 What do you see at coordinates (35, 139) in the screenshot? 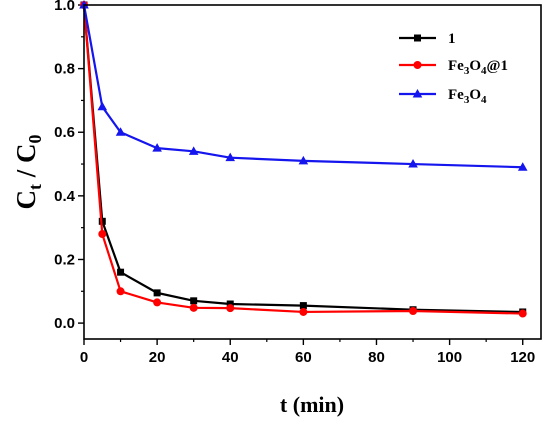
I see `y-axis-title-sub2: 0` at bounding box center [35, 139].